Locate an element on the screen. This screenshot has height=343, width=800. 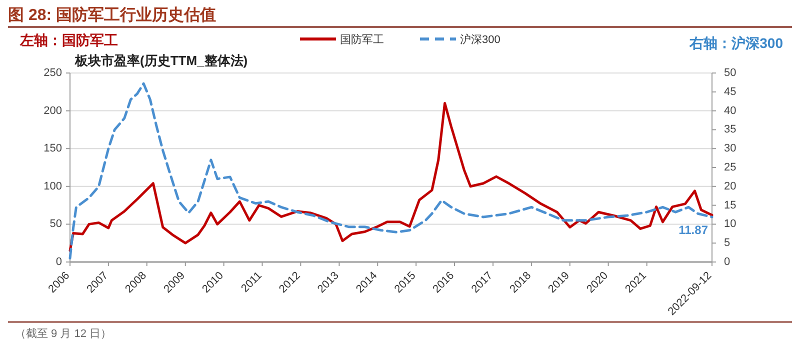
y-tick-label: 100 is located at coordinates (53, 186).